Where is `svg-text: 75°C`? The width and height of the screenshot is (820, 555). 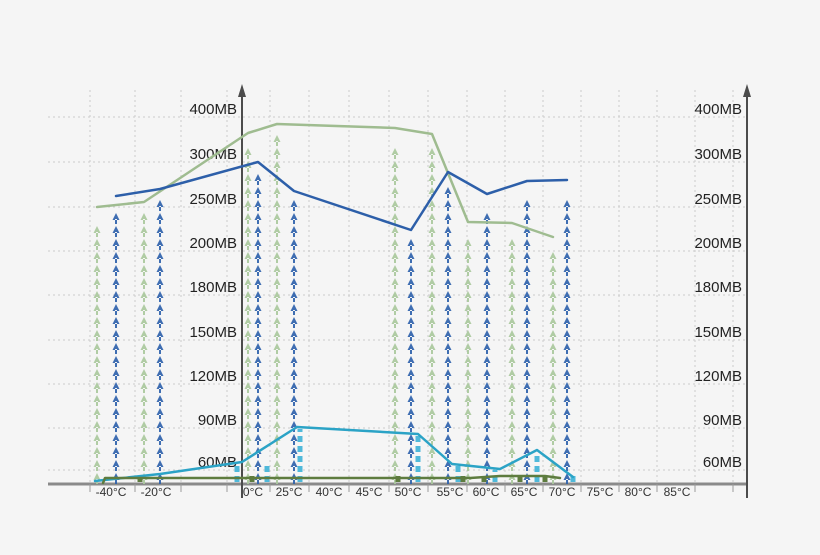
svg-text: 75°C is located at coordinates (600, 492).